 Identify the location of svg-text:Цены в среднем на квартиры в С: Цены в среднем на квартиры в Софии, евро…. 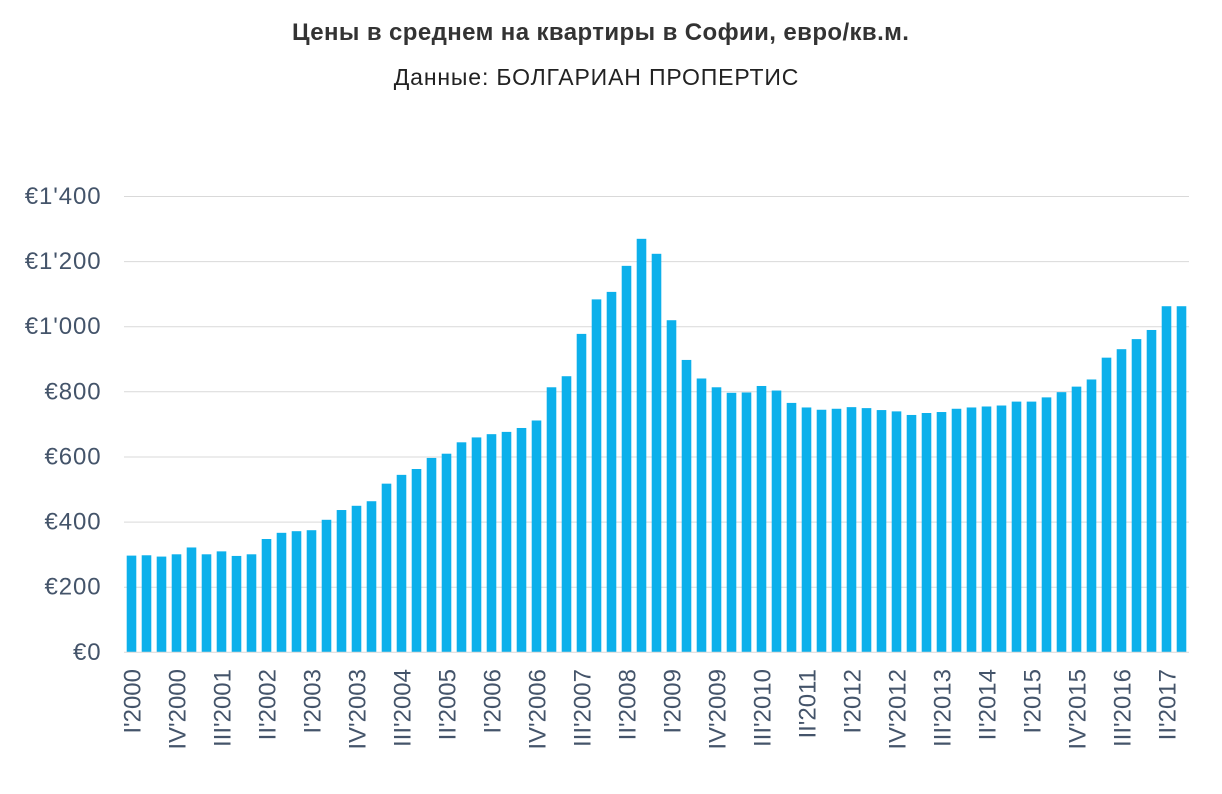
(600, 32).